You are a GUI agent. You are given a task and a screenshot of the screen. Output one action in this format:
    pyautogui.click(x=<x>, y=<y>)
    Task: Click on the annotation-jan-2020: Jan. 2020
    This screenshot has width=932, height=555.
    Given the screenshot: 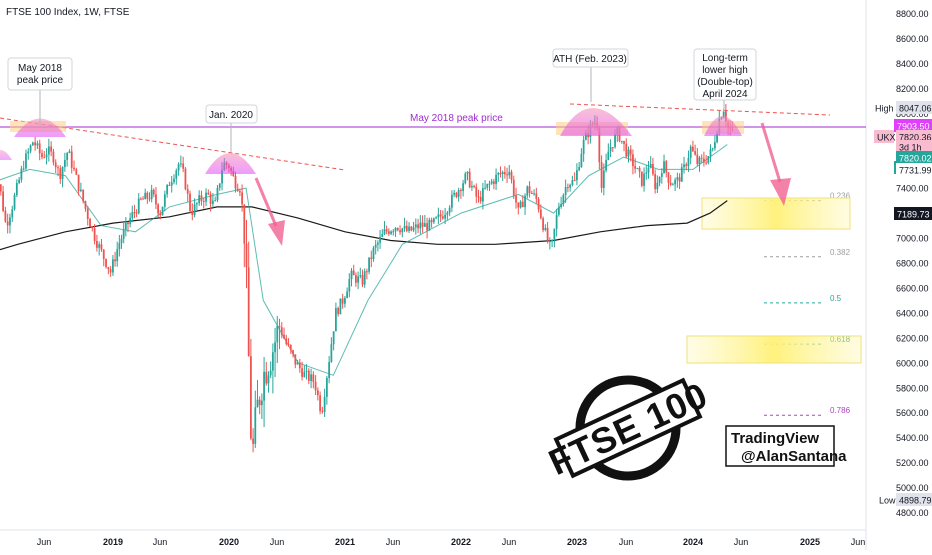 What is the action you would take?
    pyautogui.click(x=231, y=128)
    